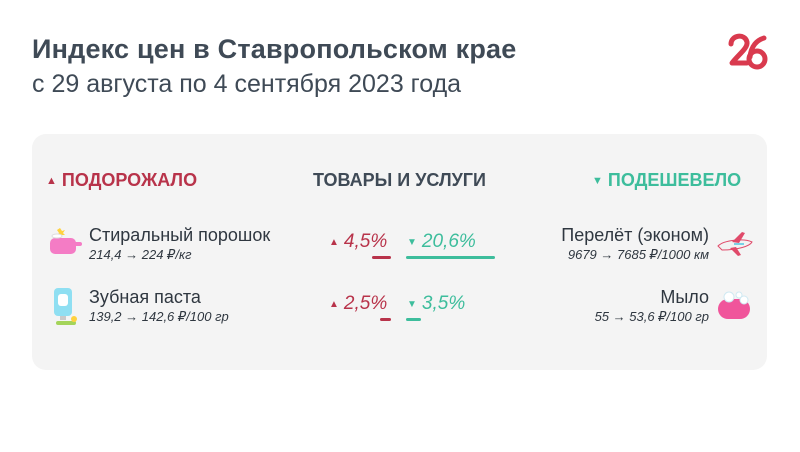  I want to click on item-name-detergent: Стиральный порошок, so click(180, 235).